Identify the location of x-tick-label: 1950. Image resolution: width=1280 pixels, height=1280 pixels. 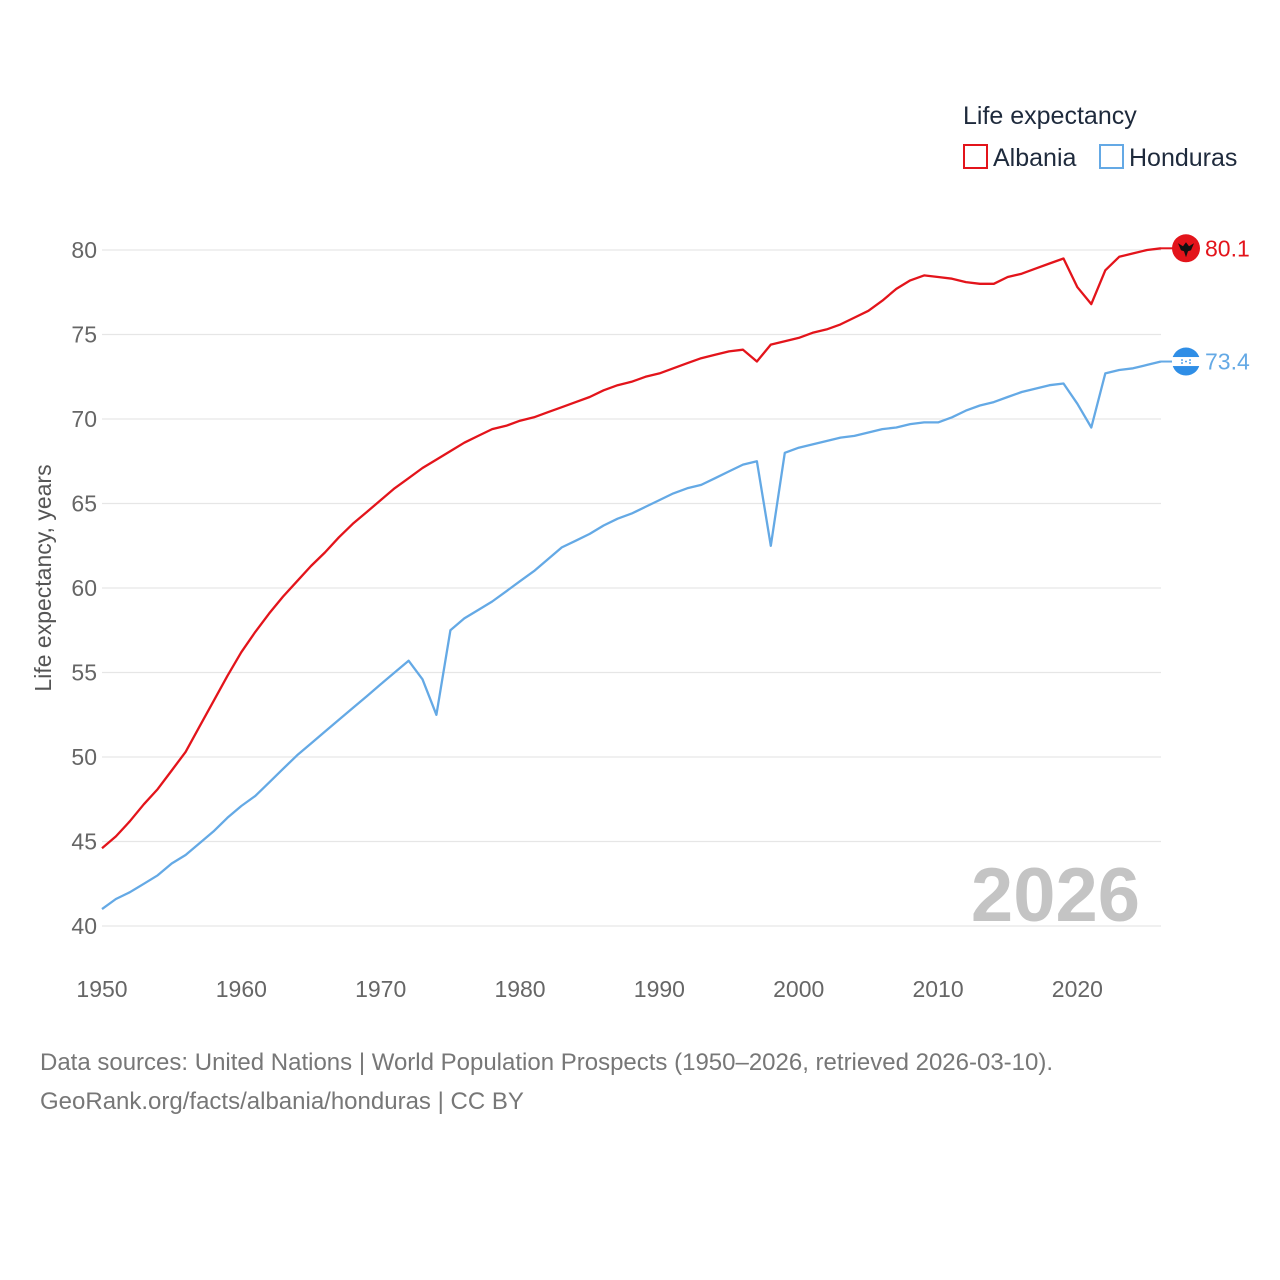
(101, 989).